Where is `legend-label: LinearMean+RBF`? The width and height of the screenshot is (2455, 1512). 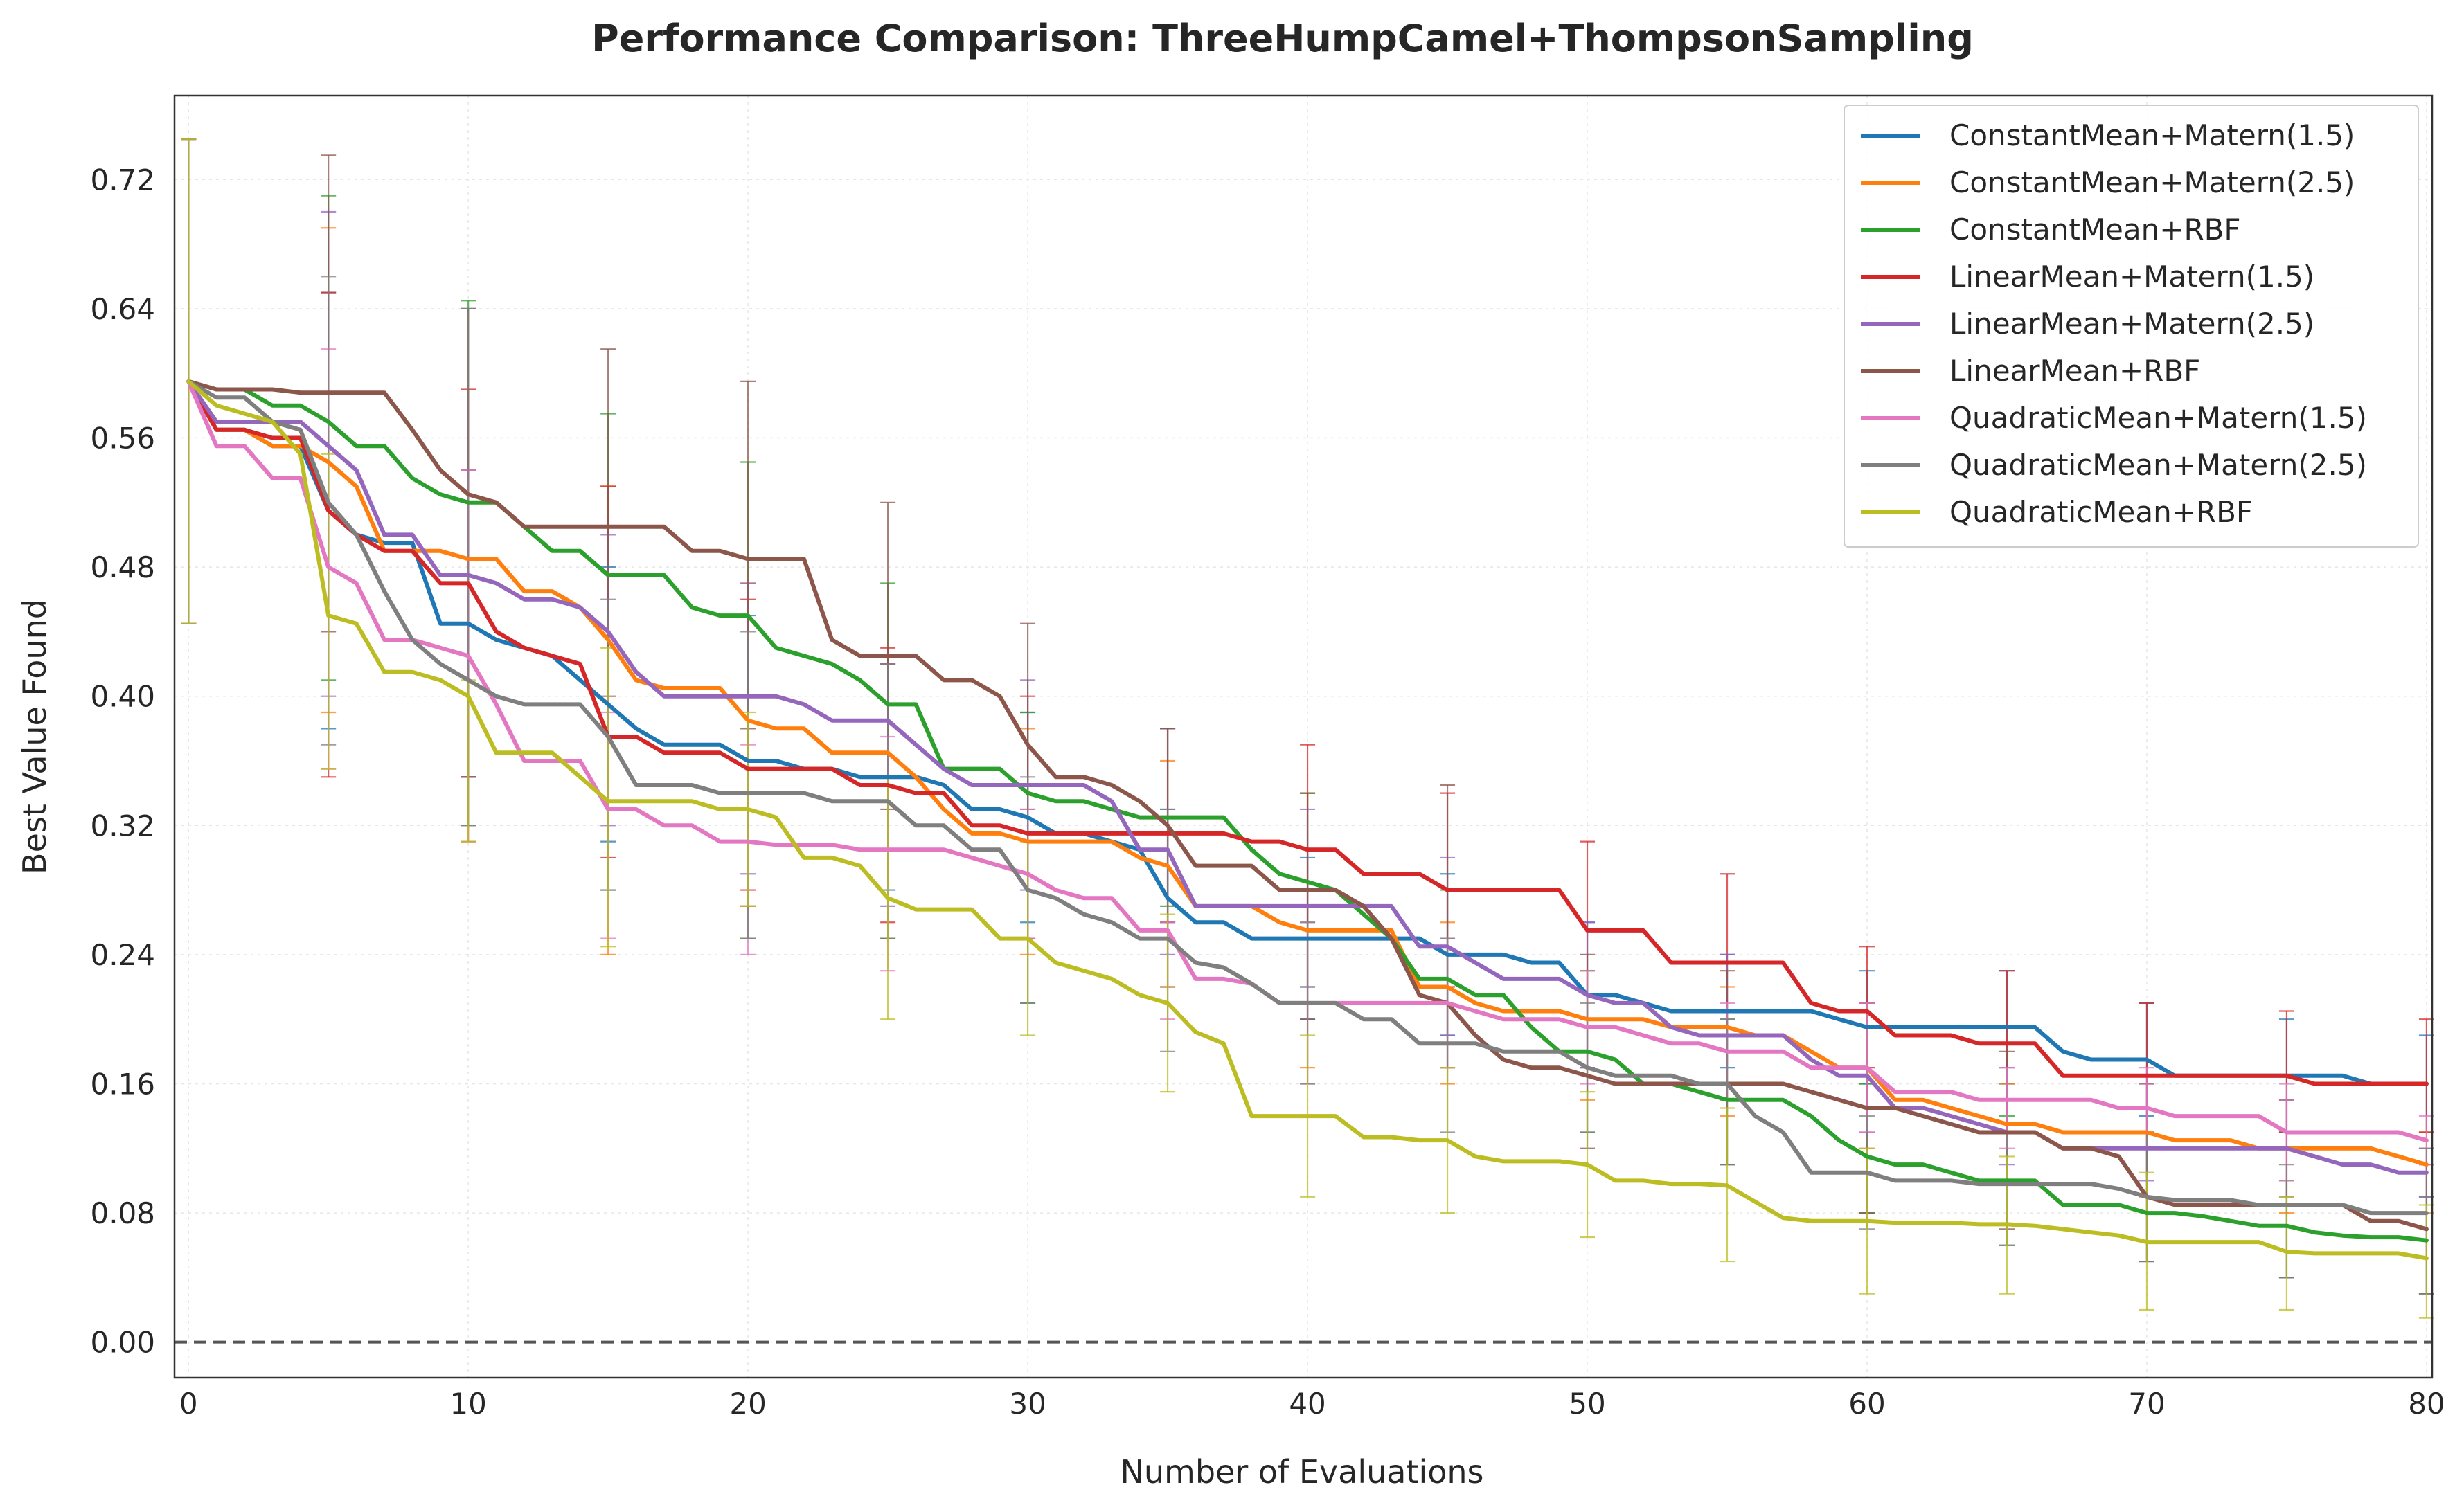 legend-label: LinearMean+RBF is located at coordinates (2074, 371).